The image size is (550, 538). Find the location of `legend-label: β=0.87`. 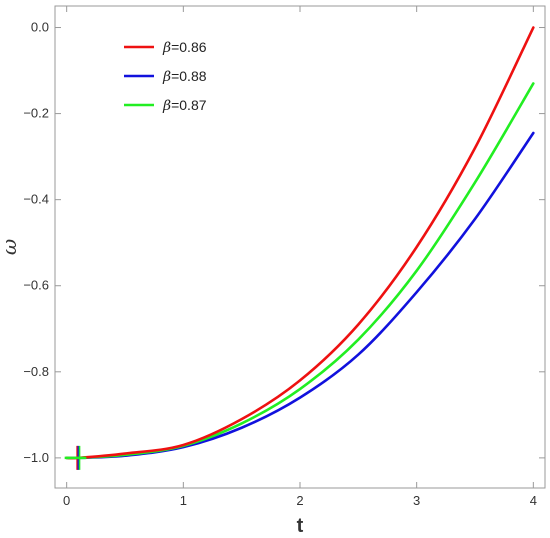

legend-label: β=0.87 is located at coordinates (184, 105).